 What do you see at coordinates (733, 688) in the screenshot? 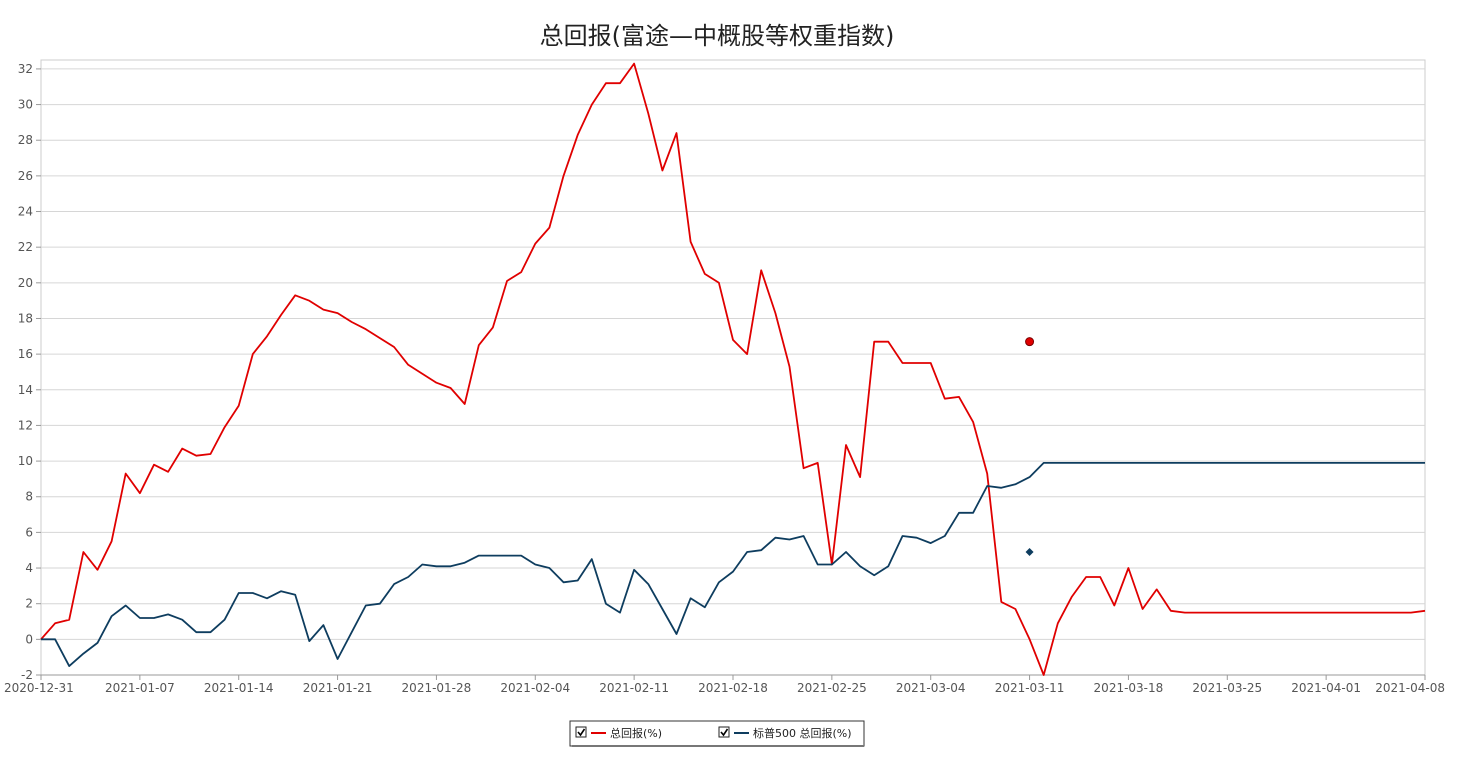
I see `x-tick-label: 2021-02-18` at bounding box center [733, 688].